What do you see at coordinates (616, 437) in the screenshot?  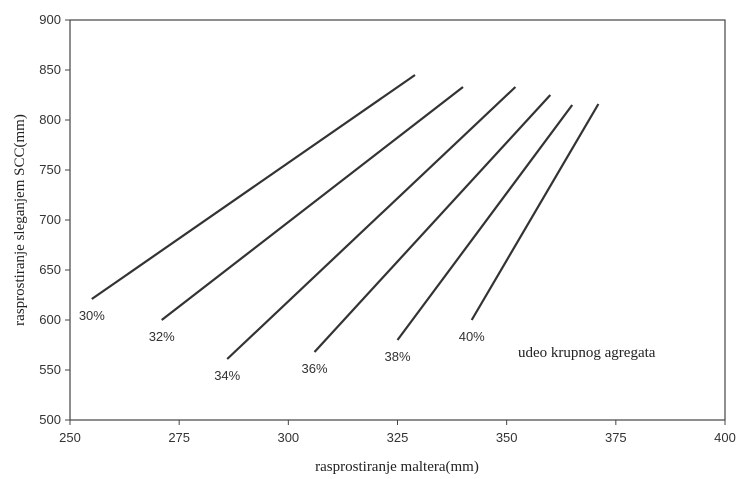 I see `x-tick-label: 375` at bounding box center [616, 437].